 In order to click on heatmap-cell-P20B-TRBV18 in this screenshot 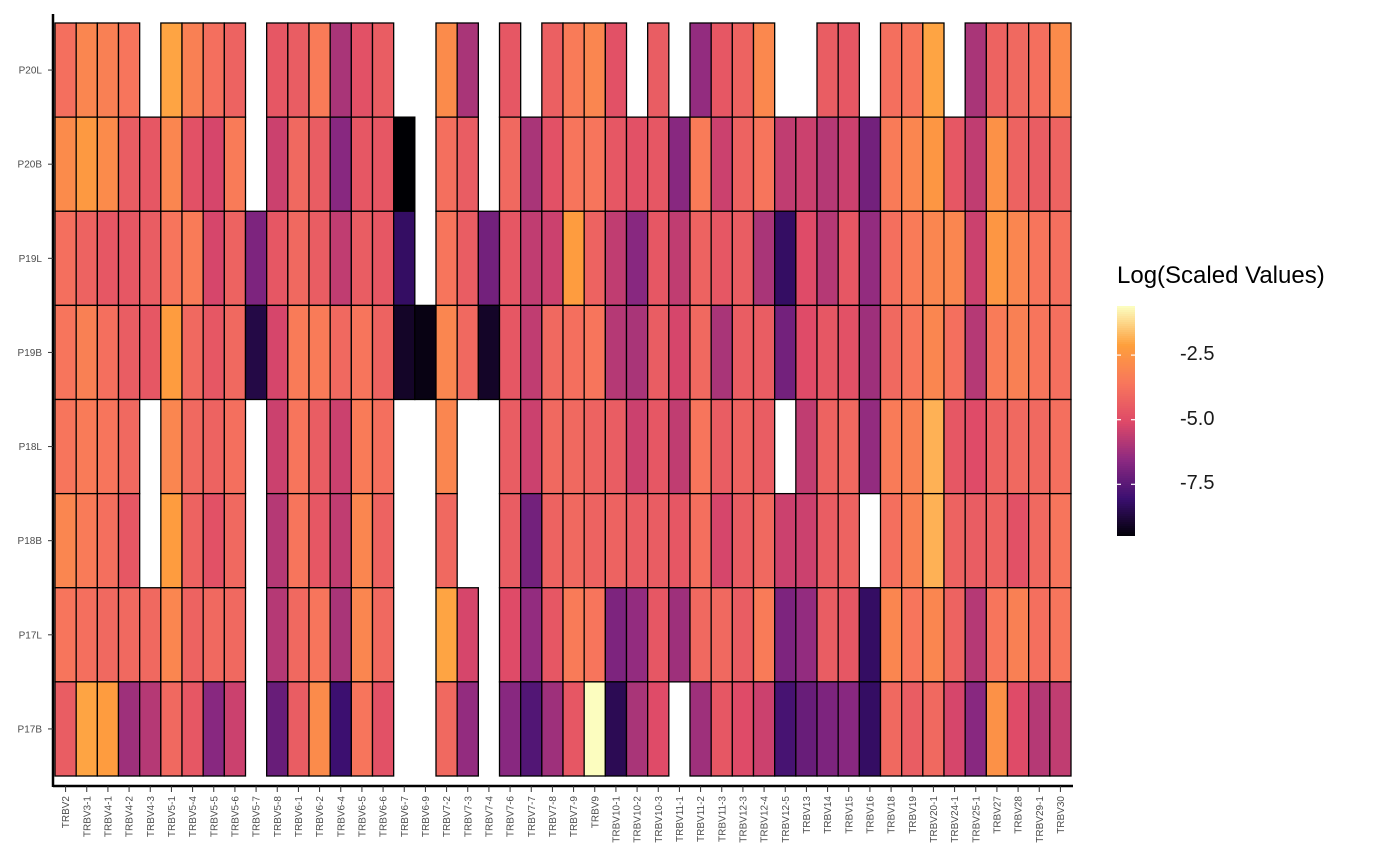, I will do `click(891, 164)`.